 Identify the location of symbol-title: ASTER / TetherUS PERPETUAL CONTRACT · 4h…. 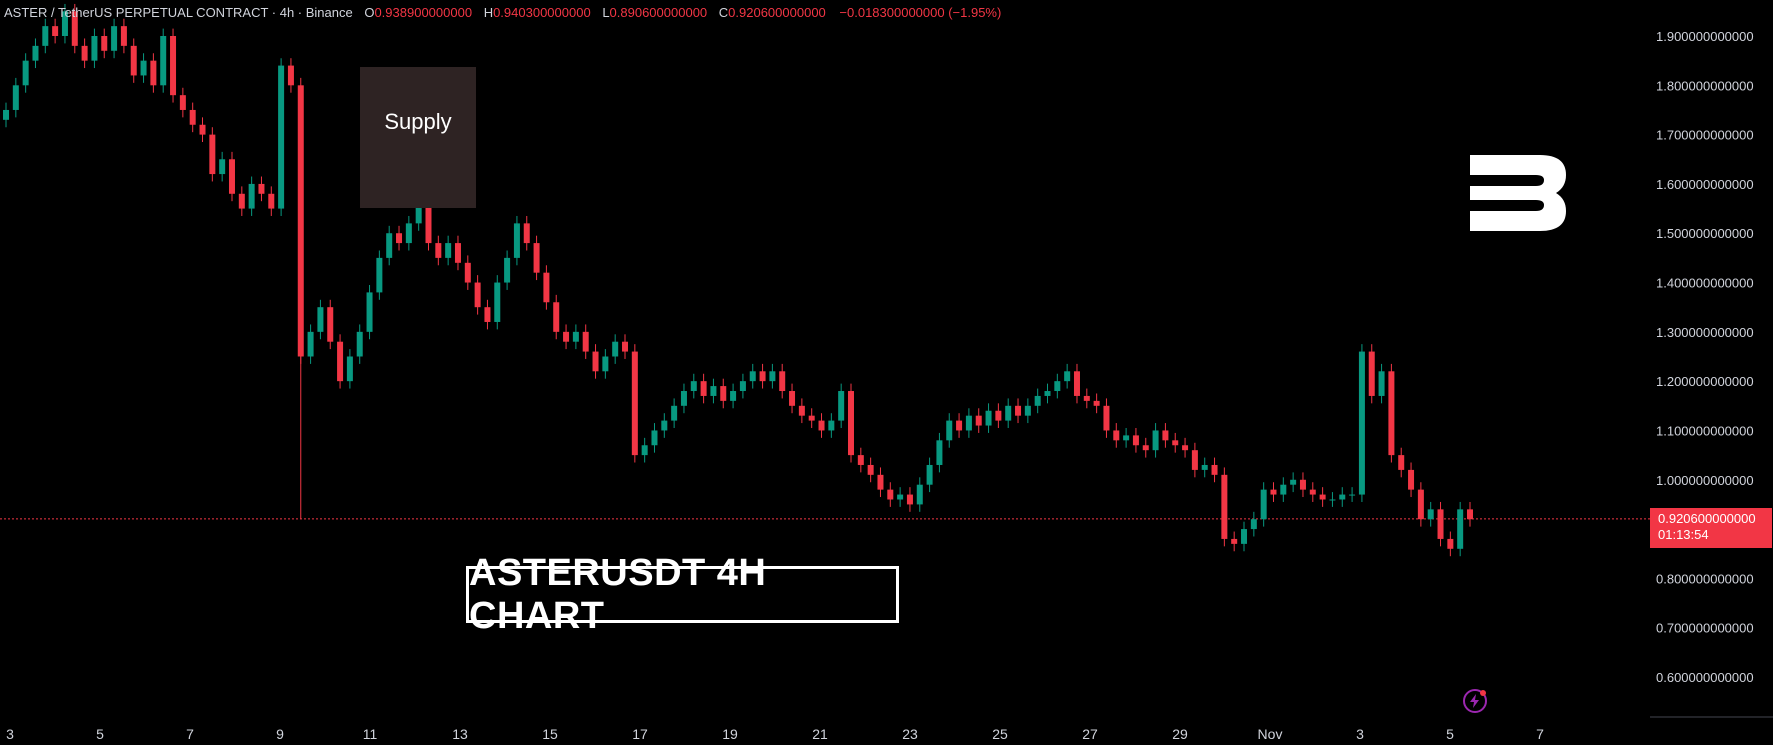
(178, 12).